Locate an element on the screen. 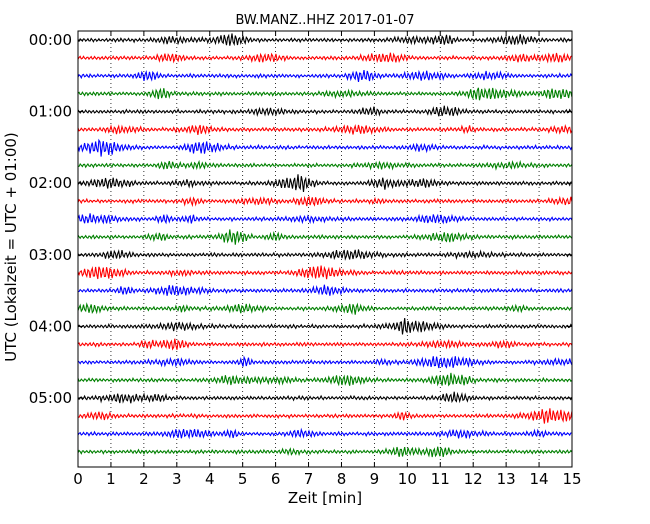 Image resolution: width=650 pixels, height=524 pixels. x-tick-label-8: 8 is located at coordinates (342, 479).